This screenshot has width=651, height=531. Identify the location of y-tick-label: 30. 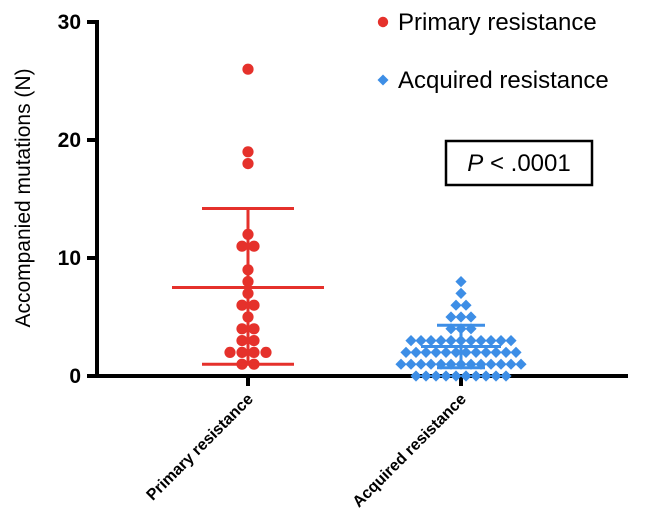
(69, 22).